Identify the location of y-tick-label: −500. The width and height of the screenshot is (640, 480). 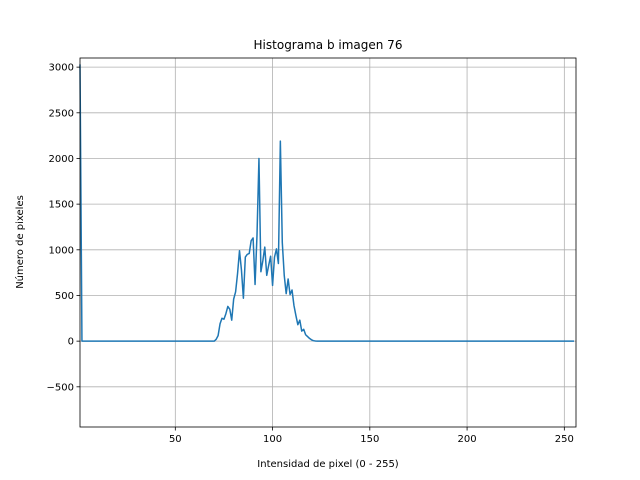
(60, 387).